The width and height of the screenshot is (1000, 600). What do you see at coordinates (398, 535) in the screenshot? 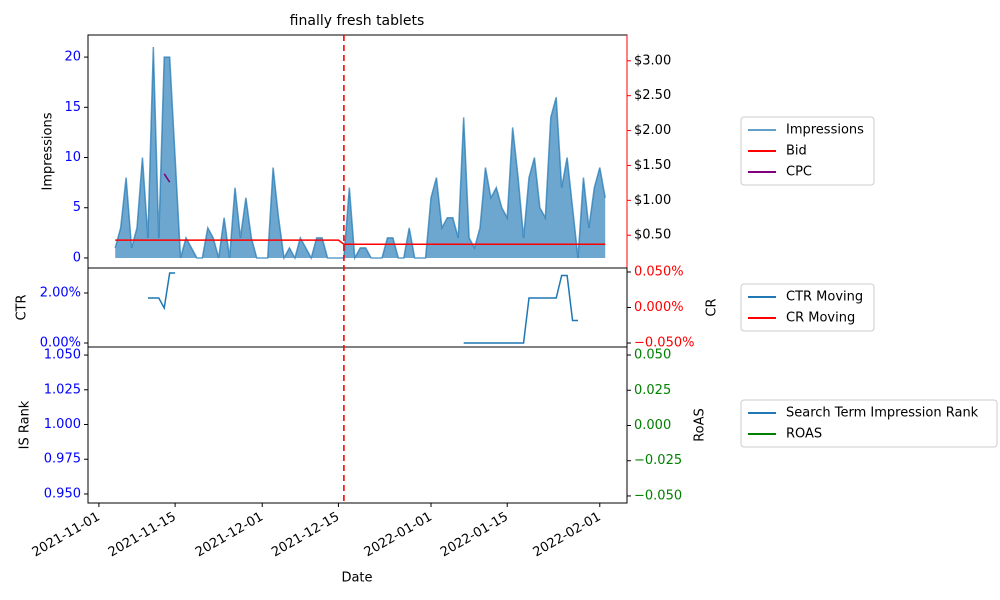
I see `x-tick-label: 2022-01-01` at bounding box center [398, 535].